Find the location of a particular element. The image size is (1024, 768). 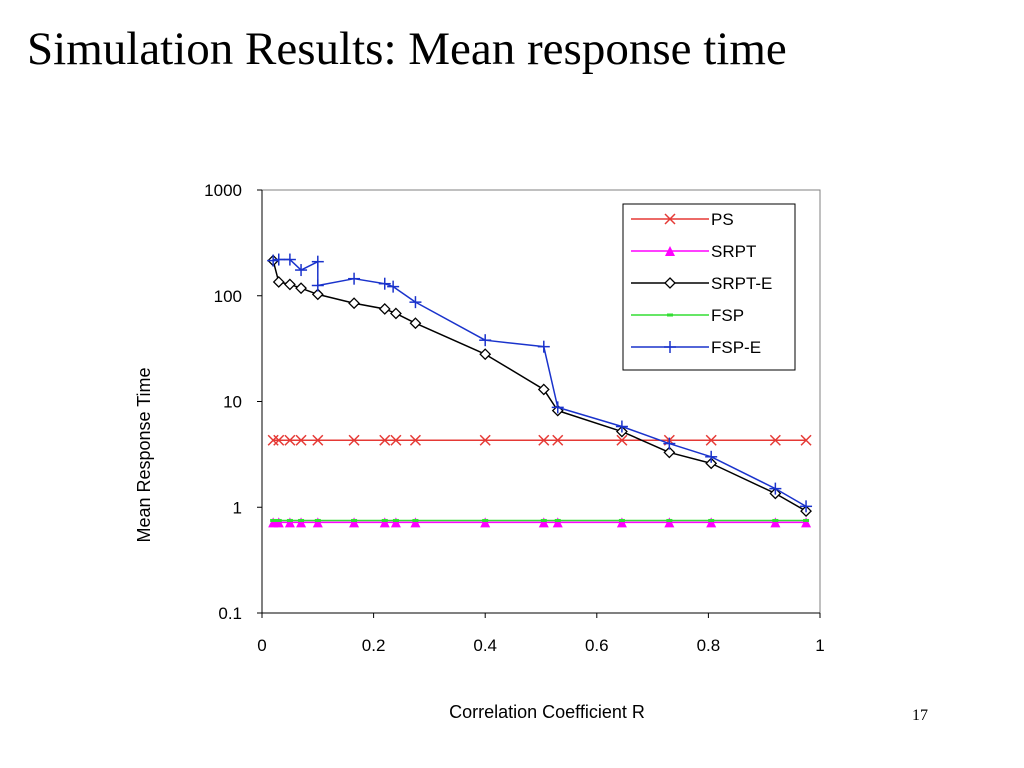

y-tick-label: 10 is located at coordinates (232, 402).